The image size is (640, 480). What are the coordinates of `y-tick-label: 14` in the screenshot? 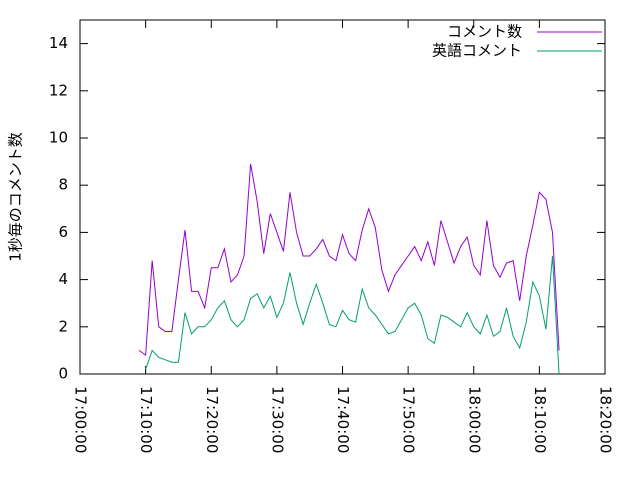 It's located at (58, 43).